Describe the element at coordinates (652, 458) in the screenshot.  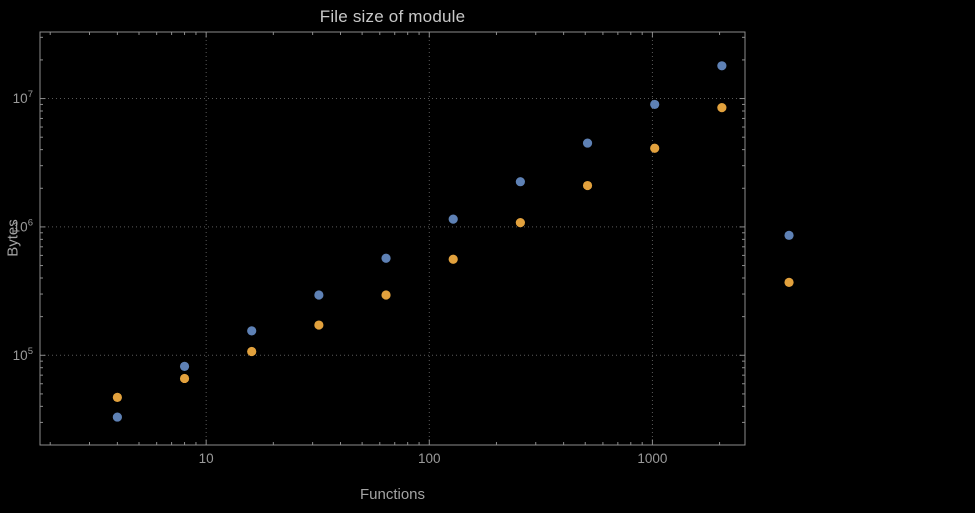
I see `x-tick-label: 1000` at that location.